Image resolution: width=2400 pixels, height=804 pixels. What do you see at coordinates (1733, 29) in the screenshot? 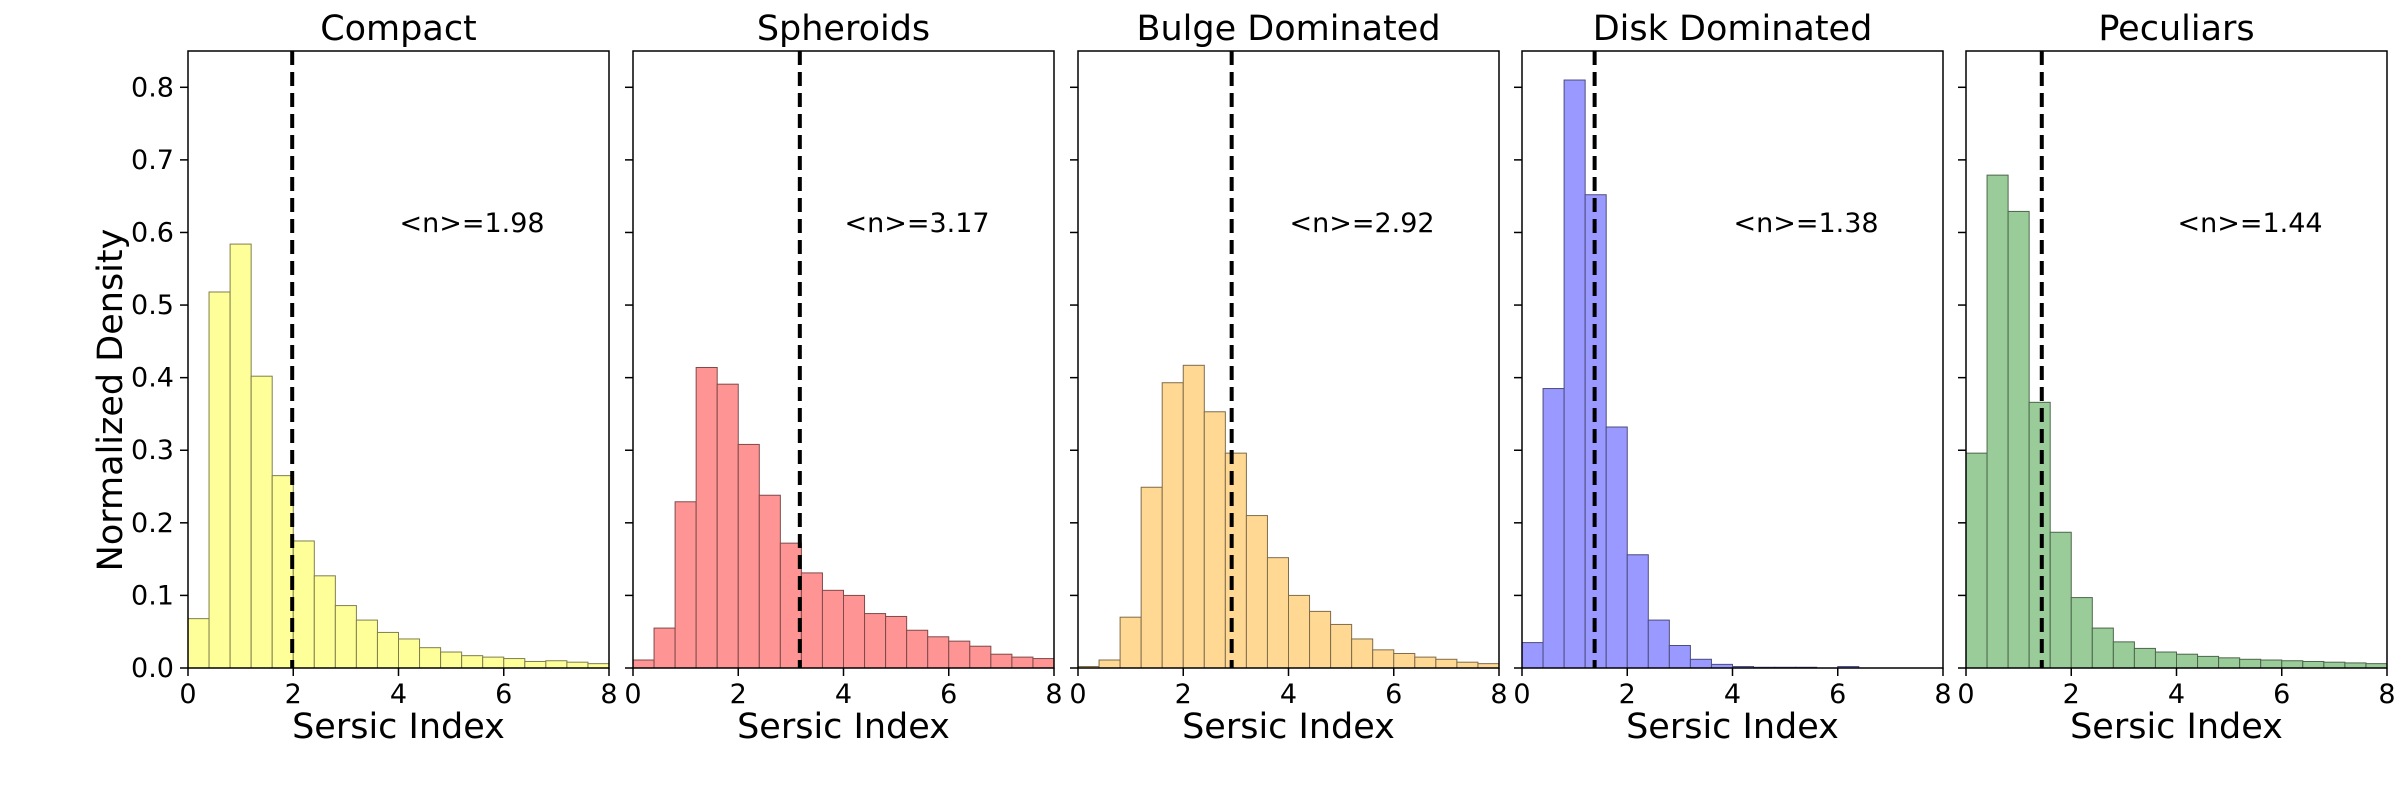
I see `panel-title: Disk Dominated` at bounding box center [1733, 29].